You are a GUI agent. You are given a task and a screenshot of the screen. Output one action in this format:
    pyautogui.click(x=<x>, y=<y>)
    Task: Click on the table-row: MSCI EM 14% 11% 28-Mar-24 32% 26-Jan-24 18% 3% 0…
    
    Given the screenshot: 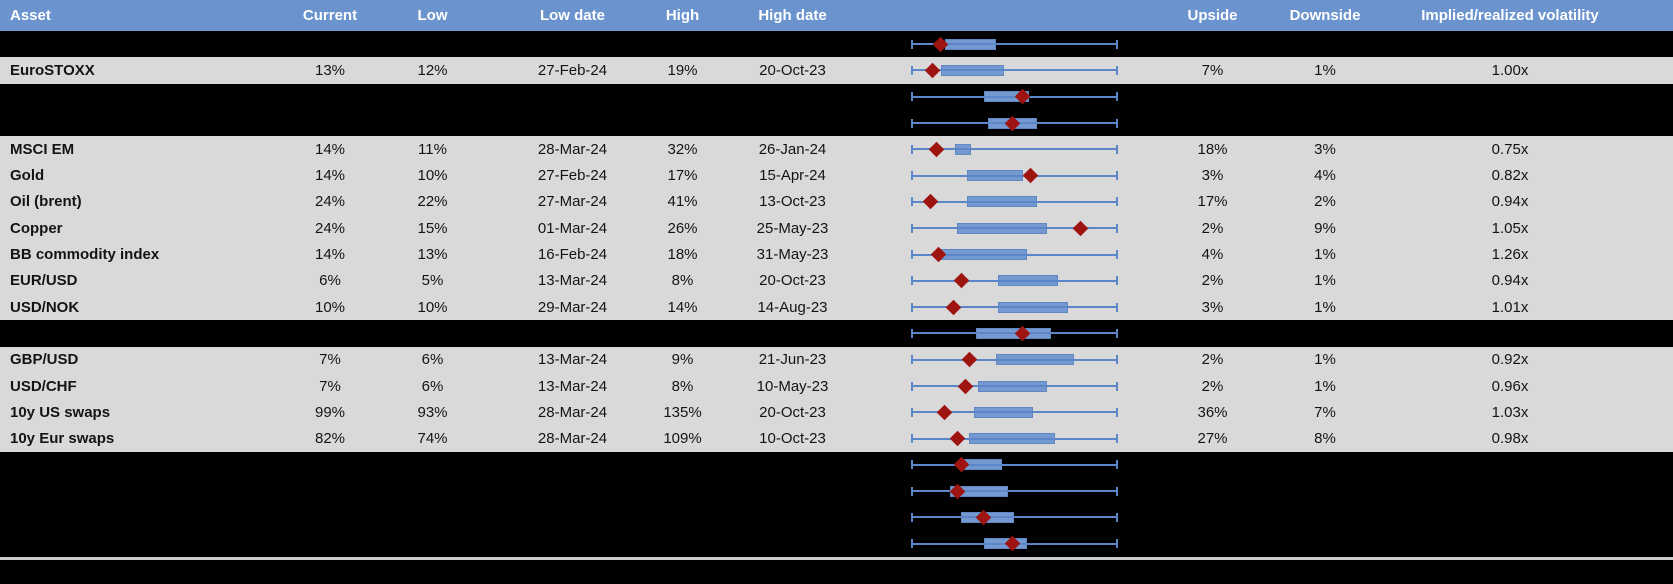 What is the action you would take?
    pyautogui.click(x=836, y=149)
    